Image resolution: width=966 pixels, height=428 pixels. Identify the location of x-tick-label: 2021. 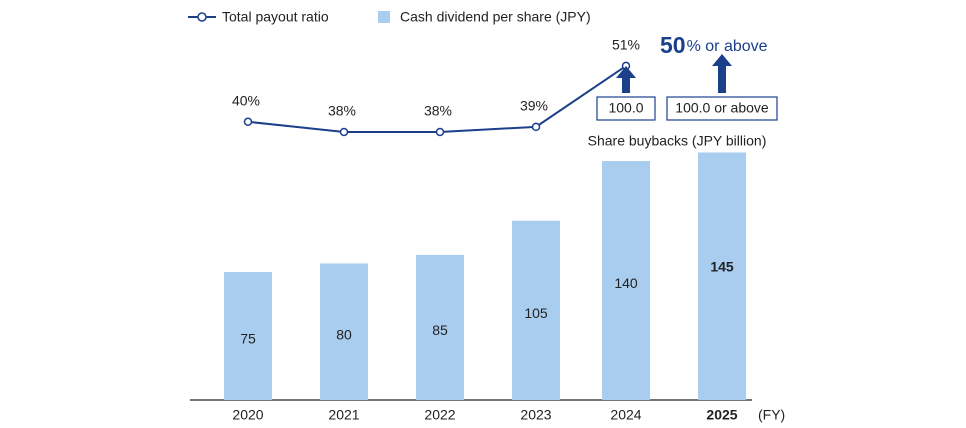
(343, 415).